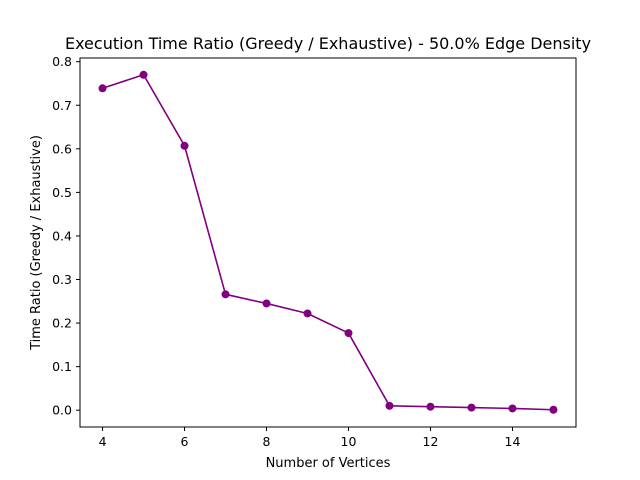 The height and width of the screenshot is (480, 640). I want to click on x-tick-label: 14, so click(513, 441).